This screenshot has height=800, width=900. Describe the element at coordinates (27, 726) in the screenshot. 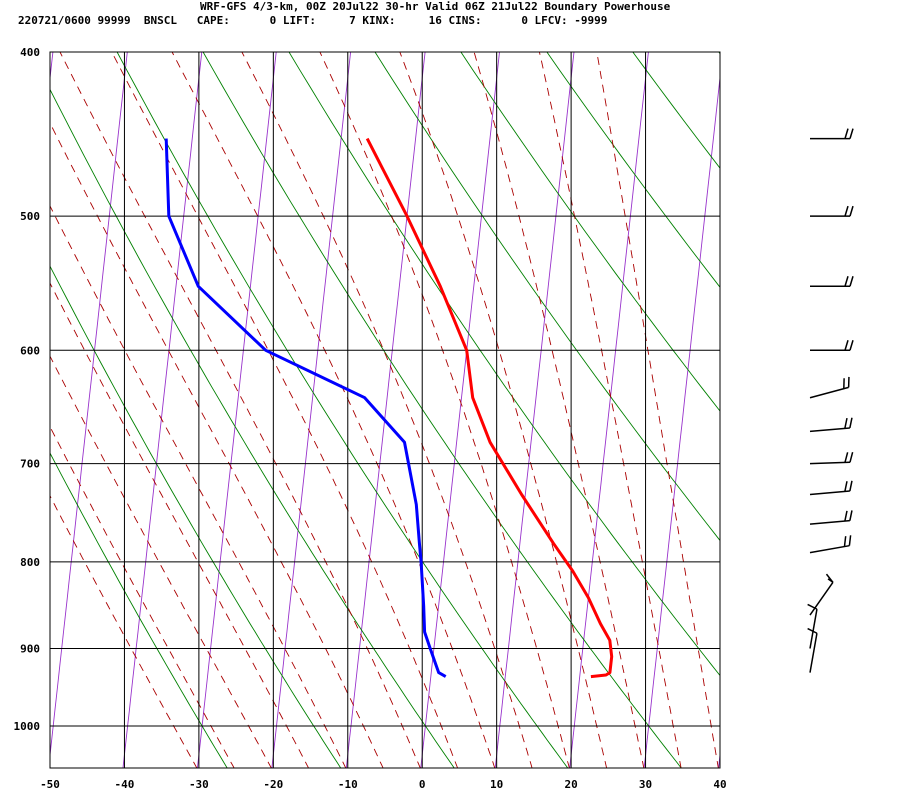

I see `y-tick-label: 1000` at that location.